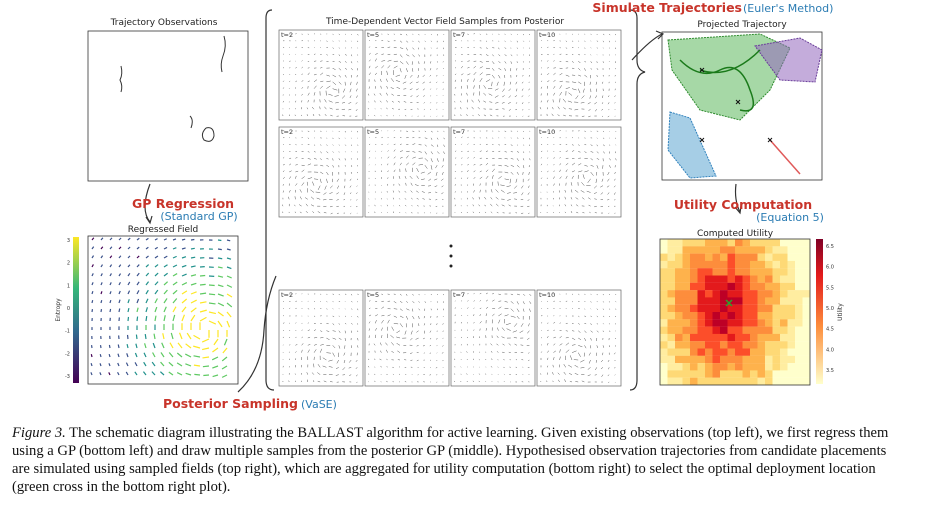  I want to click on panel-title: Projected Trajectory, so click(742, 25).